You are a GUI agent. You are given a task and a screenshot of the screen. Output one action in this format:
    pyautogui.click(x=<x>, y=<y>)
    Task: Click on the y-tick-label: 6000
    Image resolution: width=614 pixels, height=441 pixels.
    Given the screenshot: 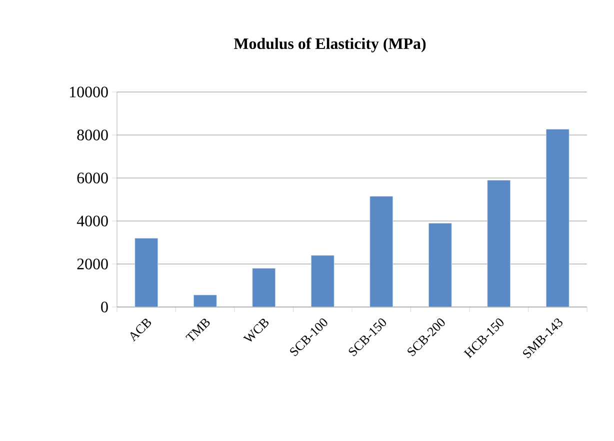 What is the action you would take?
    pyautogui.click(x=92, y=178)
    